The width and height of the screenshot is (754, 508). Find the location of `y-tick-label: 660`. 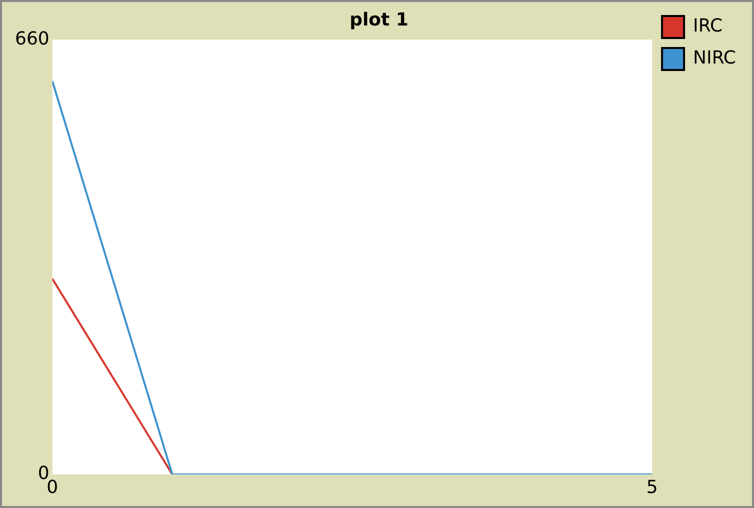

y-tick-label: 660 is located at coordinates (32, 39).